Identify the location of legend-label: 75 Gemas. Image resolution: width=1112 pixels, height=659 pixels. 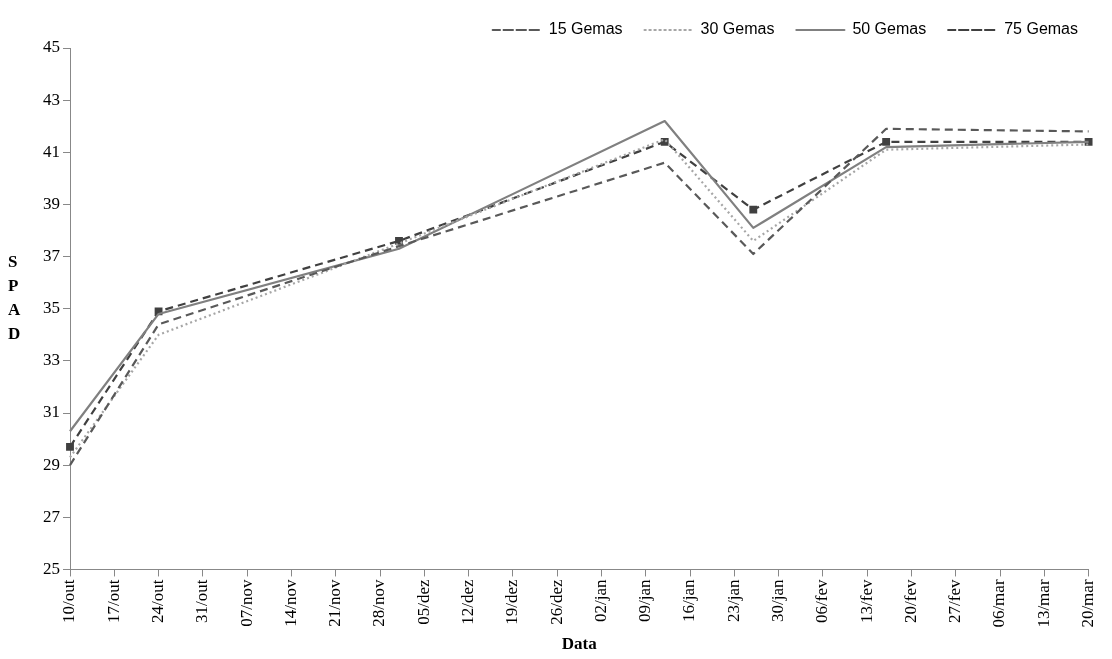
(1041, 29).